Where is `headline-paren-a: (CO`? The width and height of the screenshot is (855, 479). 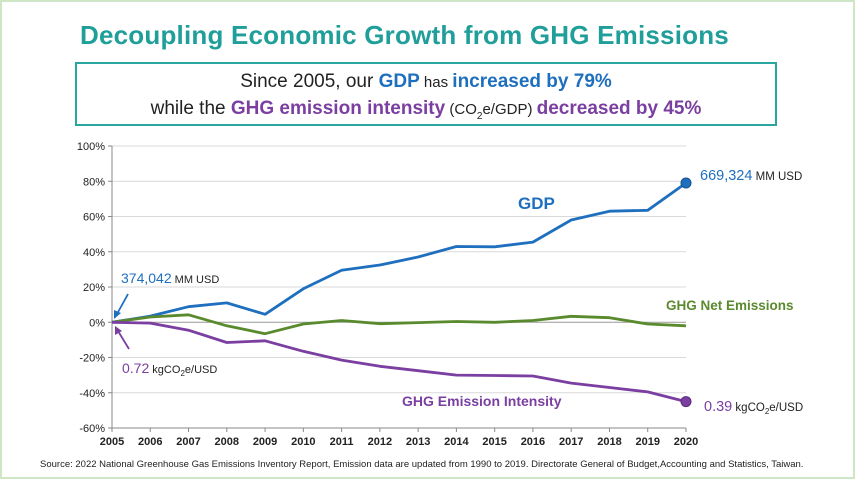
headline-paren-a: (CO is located at coordinates (461, 109).